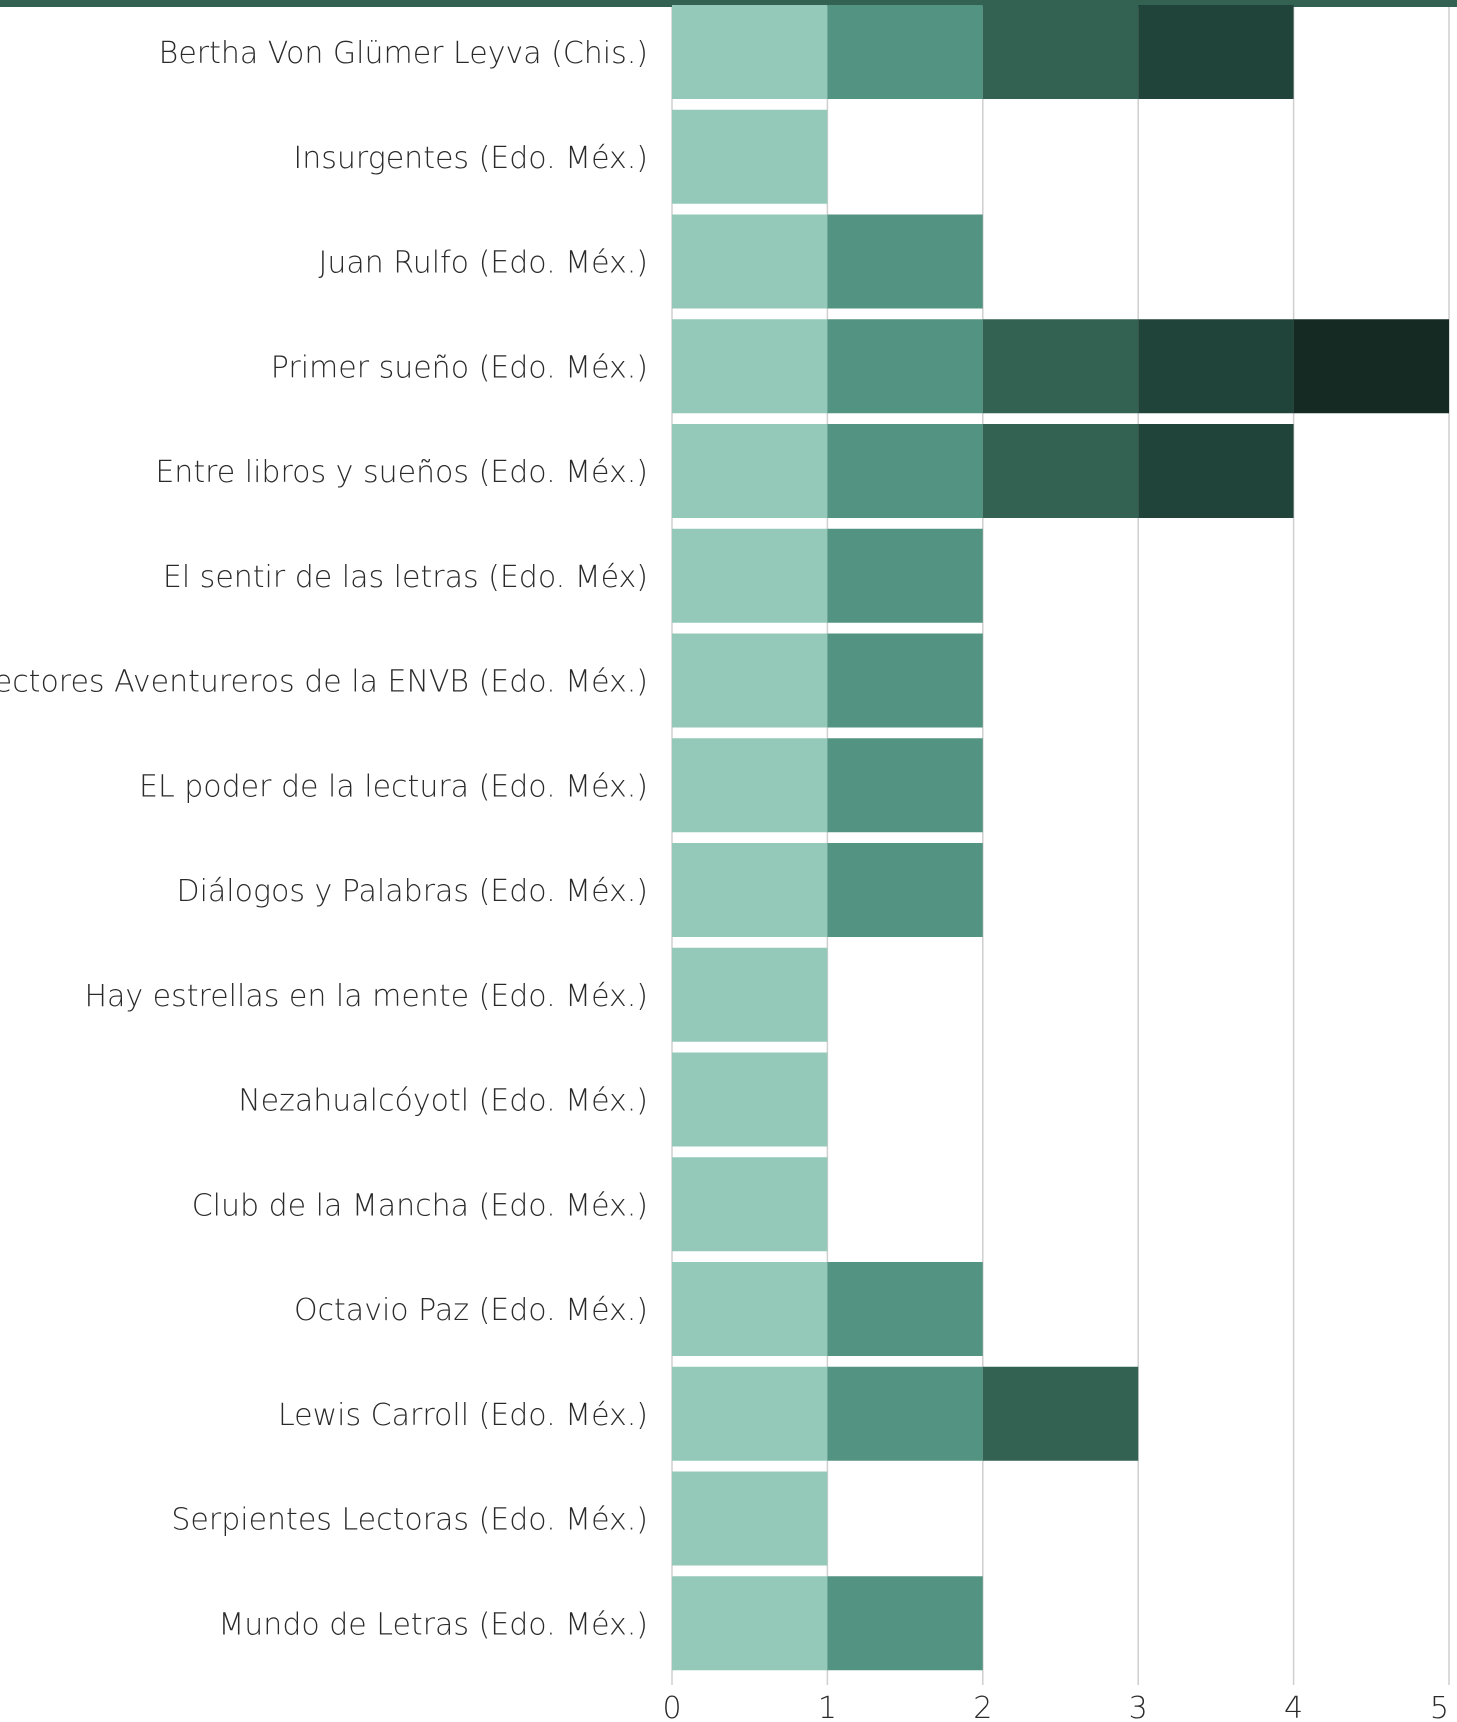 This screenshot has width=1457, height=1722. I want to click on category-label: Entre libros y sueños (Edo. Méx.), so click(401, 472).